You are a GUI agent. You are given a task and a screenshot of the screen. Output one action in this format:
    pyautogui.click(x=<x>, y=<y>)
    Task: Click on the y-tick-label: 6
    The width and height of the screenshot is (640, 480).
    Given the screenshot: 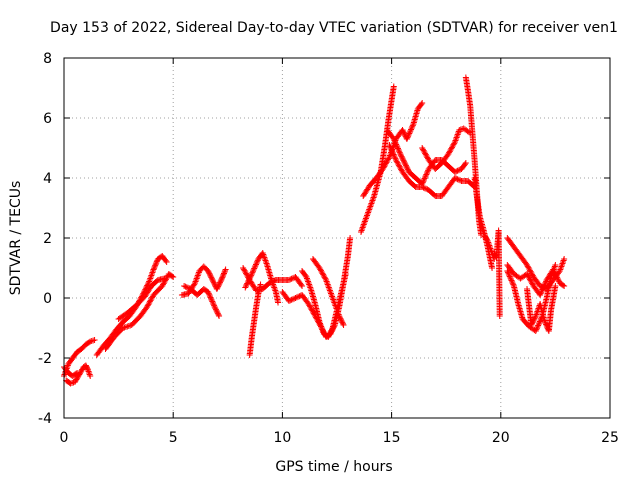 What is the action you would take?
    pyautogui.click(x=47, y=119)
    